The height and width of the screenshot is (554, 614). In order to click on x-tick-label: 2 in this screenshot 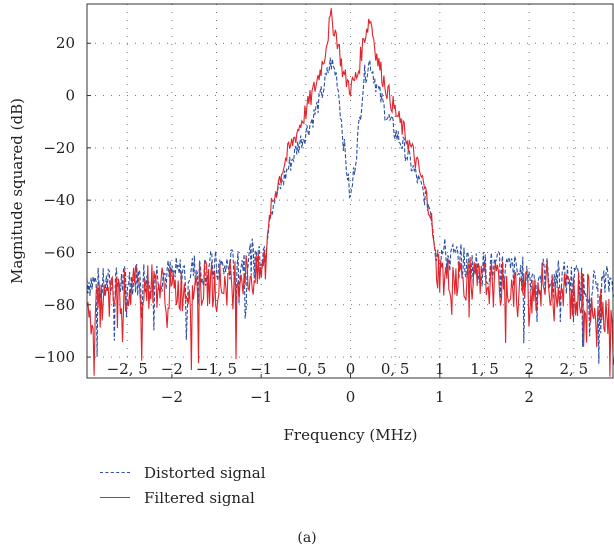, I will do `click(529, 397)`.